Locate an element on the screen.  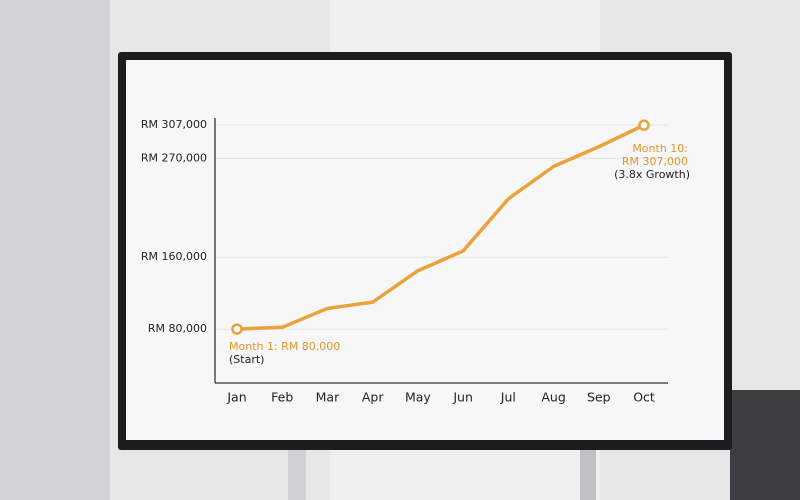
annotation: (Start) is located at coordinates (246, 359).